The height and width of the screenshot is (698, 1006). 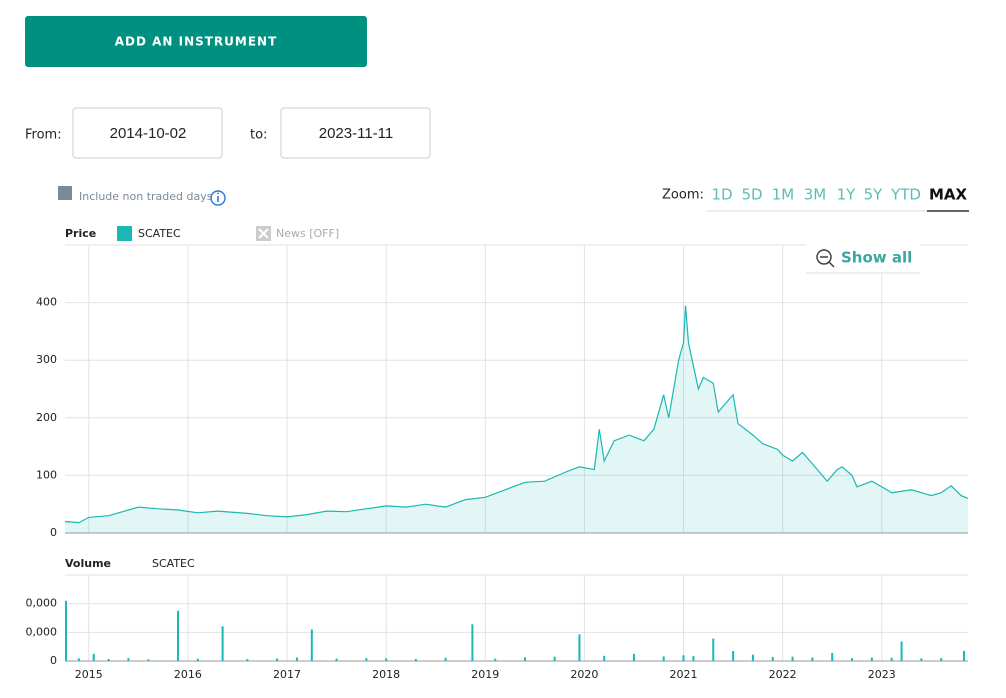 What do you see at coordinates (46, 359) in the screenshot?
I see `y-tick-label: 300` at bounding box center [46, 359].